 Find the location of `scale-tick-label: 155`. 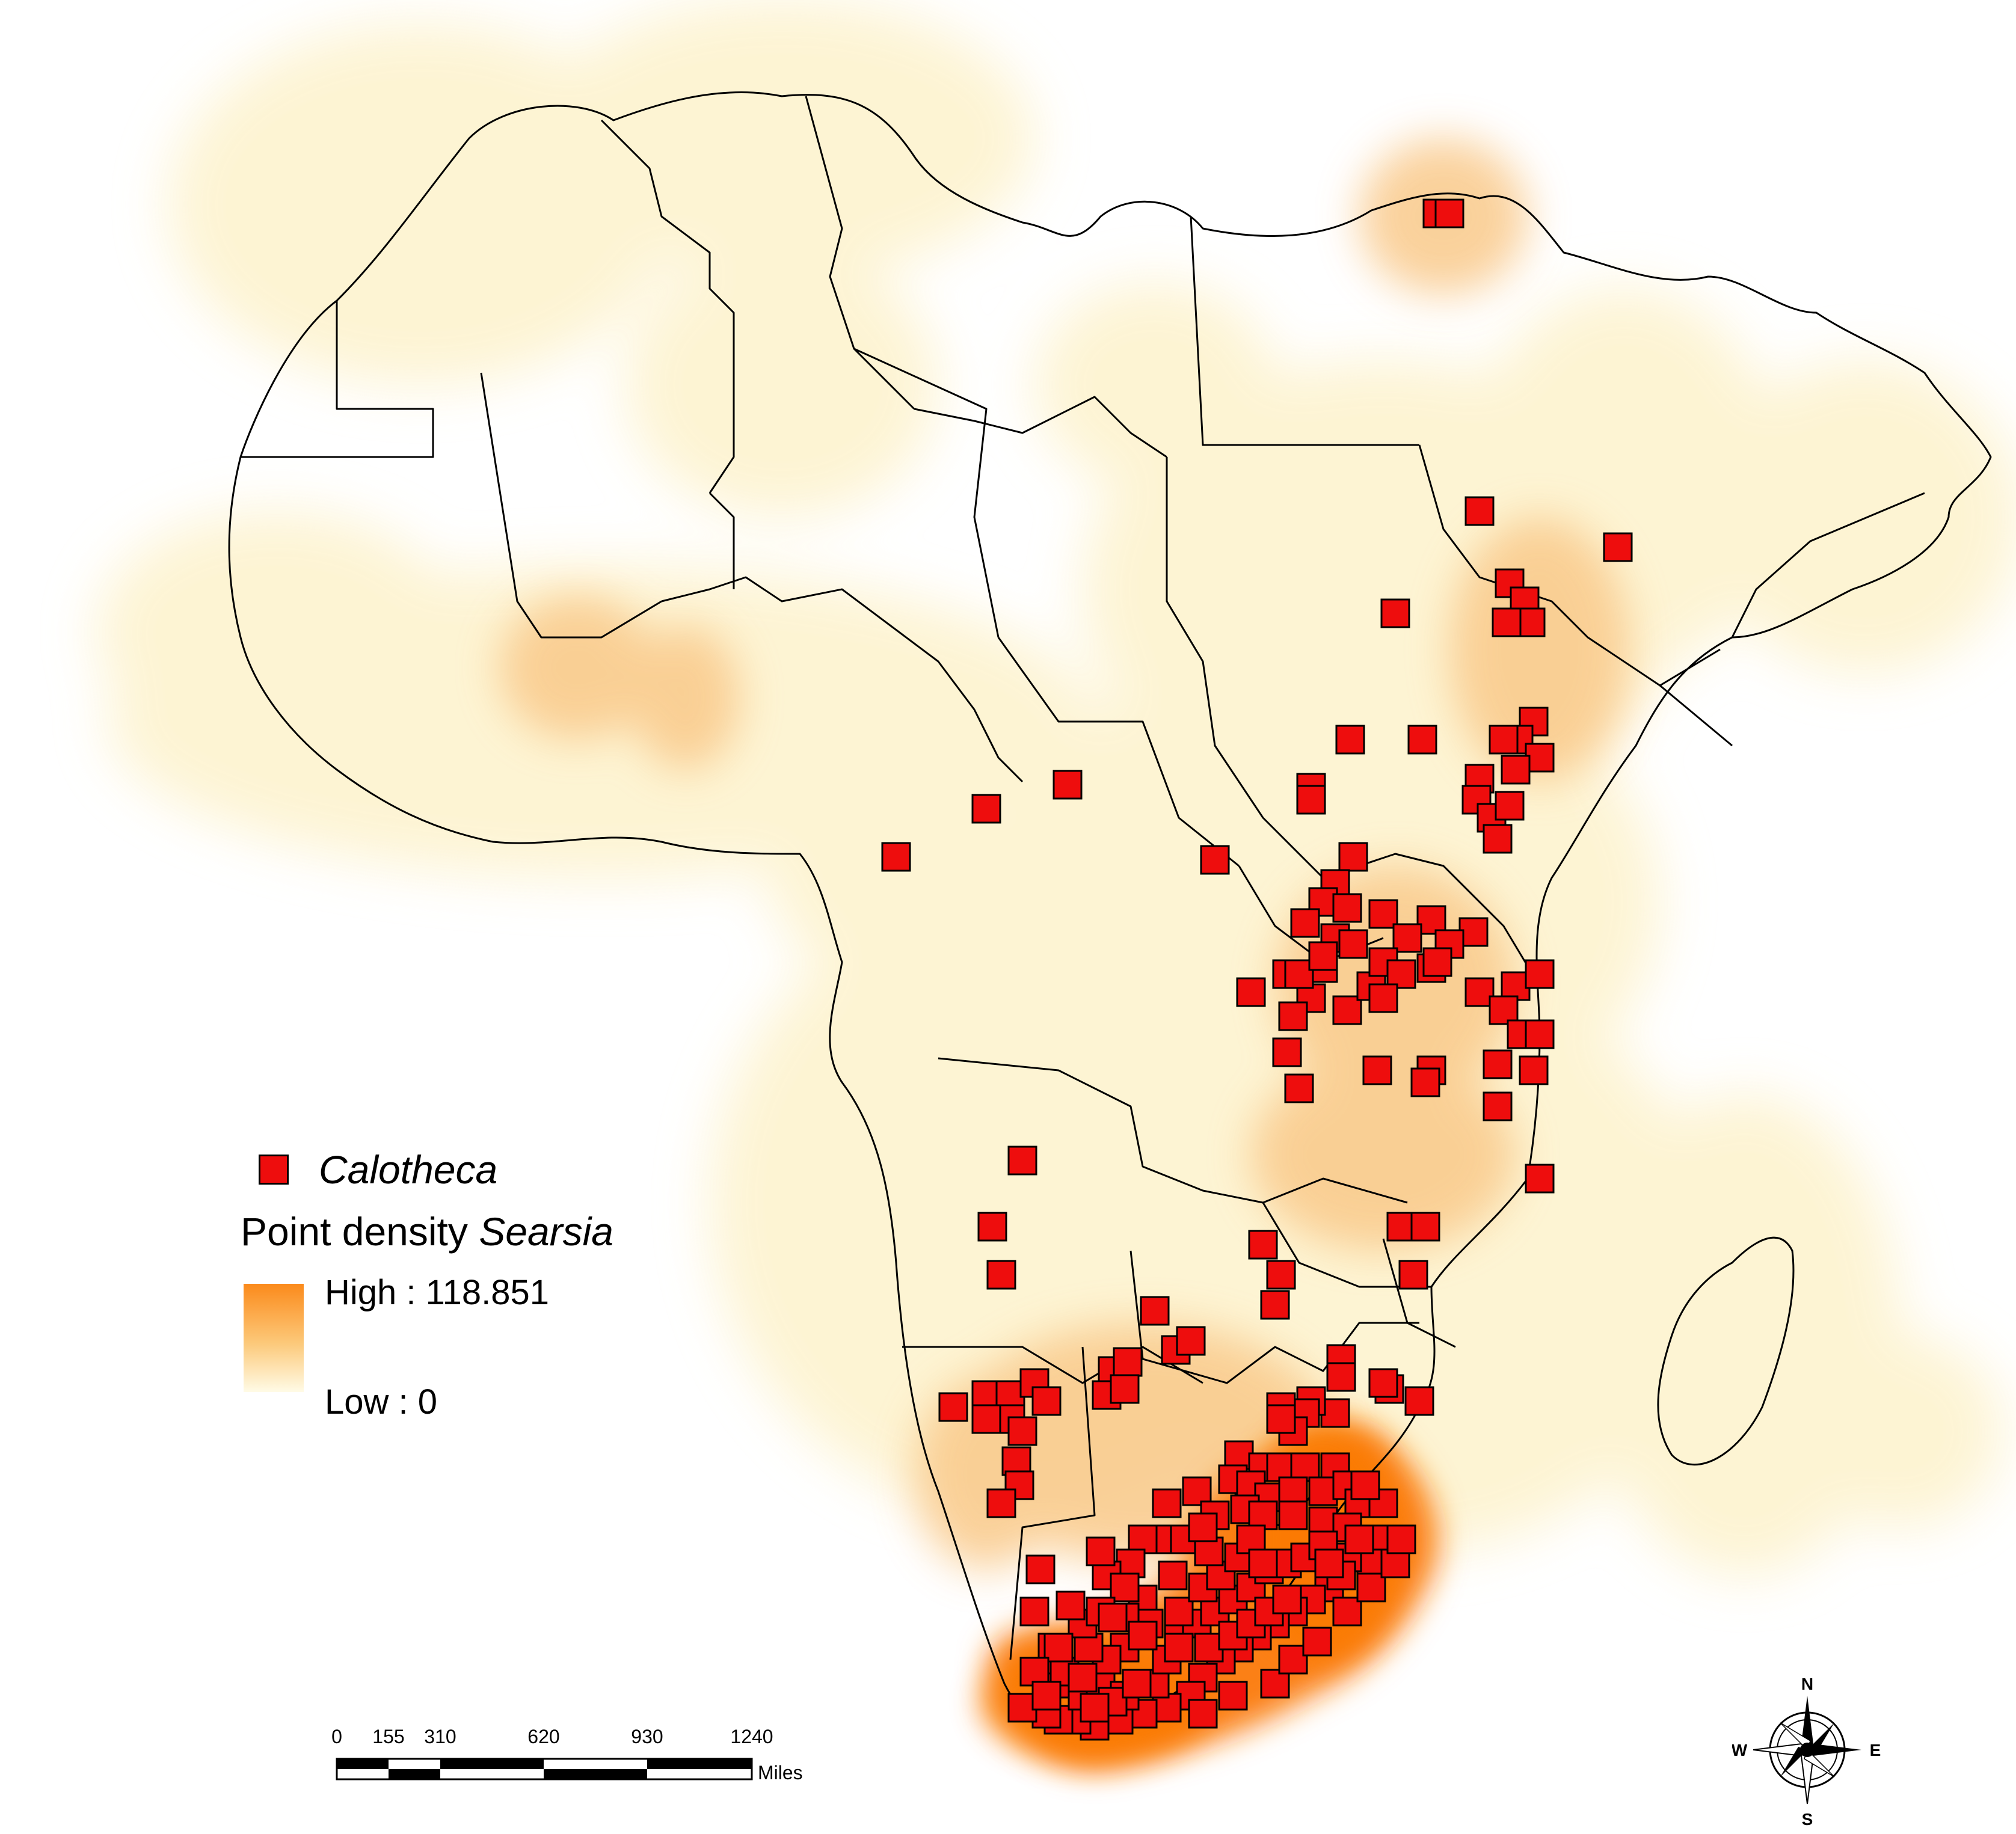

scale-tick-label: 155 is located at coordinates (389, 1736).